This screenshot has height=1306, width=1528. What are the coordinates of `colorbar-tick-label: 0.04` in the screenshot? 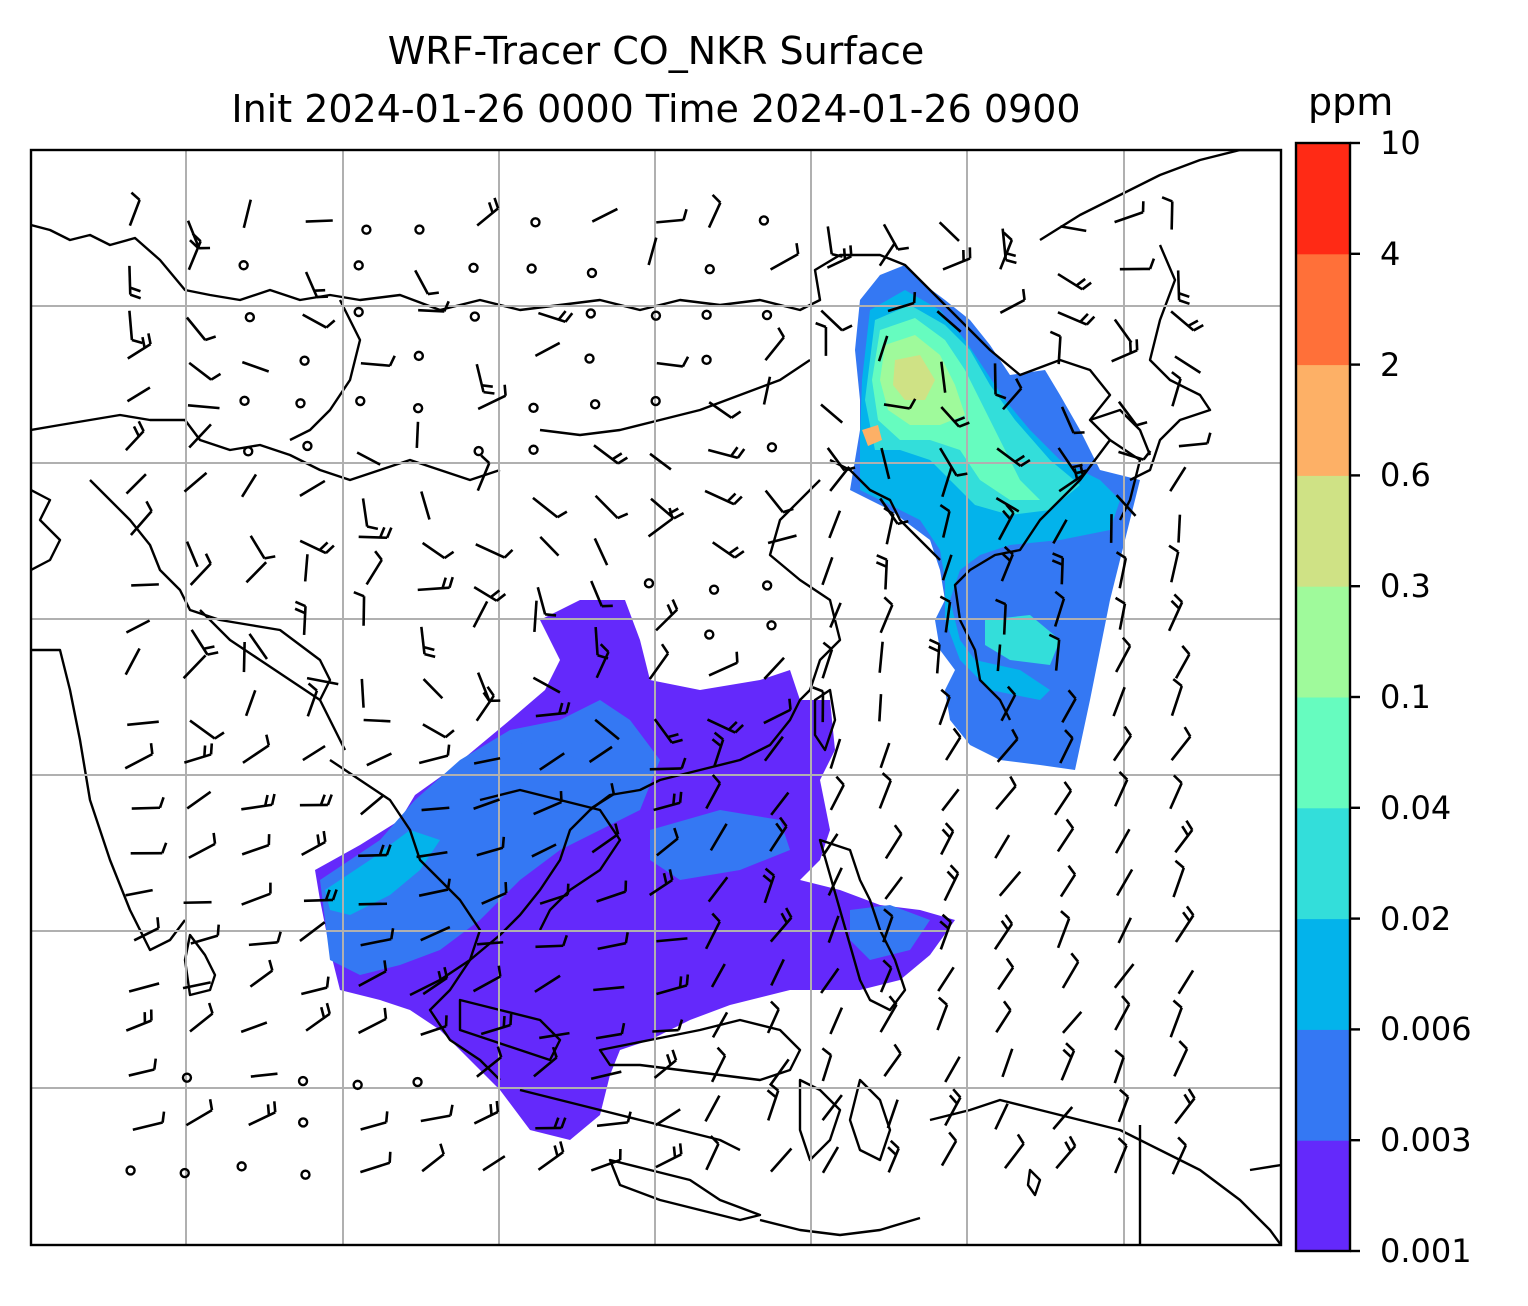 It's located at (1416, 807).